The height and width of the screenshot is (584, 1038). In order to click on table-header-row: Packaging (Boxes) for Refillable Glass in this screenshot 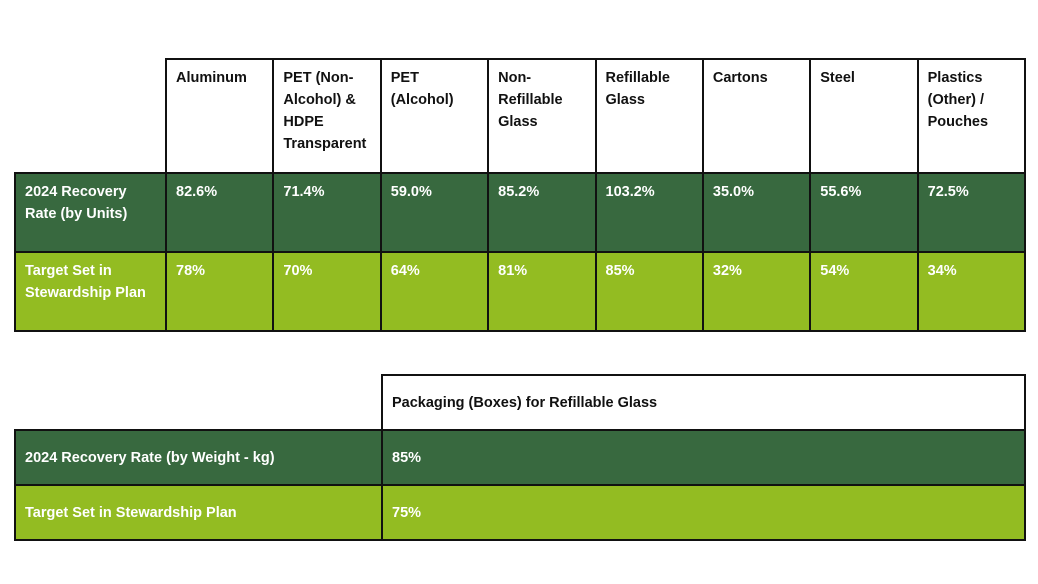, I will do `click(520, 402)`.